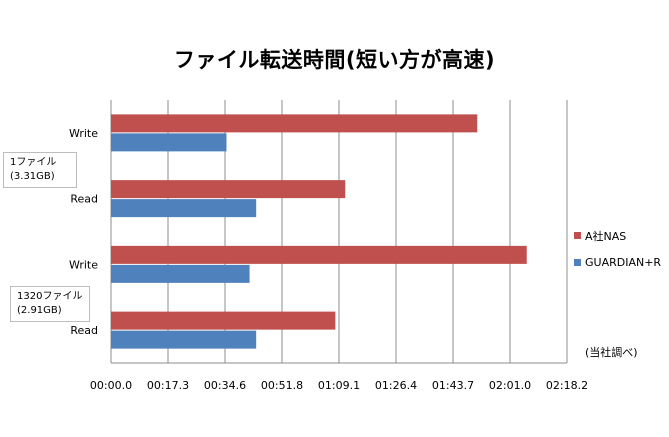  I want to click on legend-item-a-nas: A社NAS, so click(617, 235).